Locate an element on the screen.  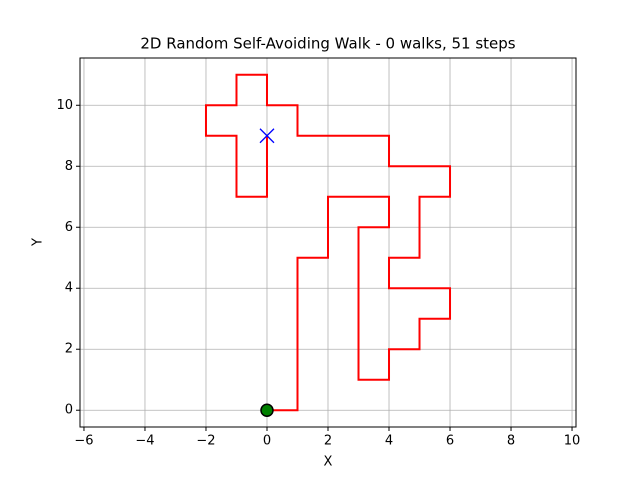
x-tick-label: 6 is located at coordinates (450, 441).